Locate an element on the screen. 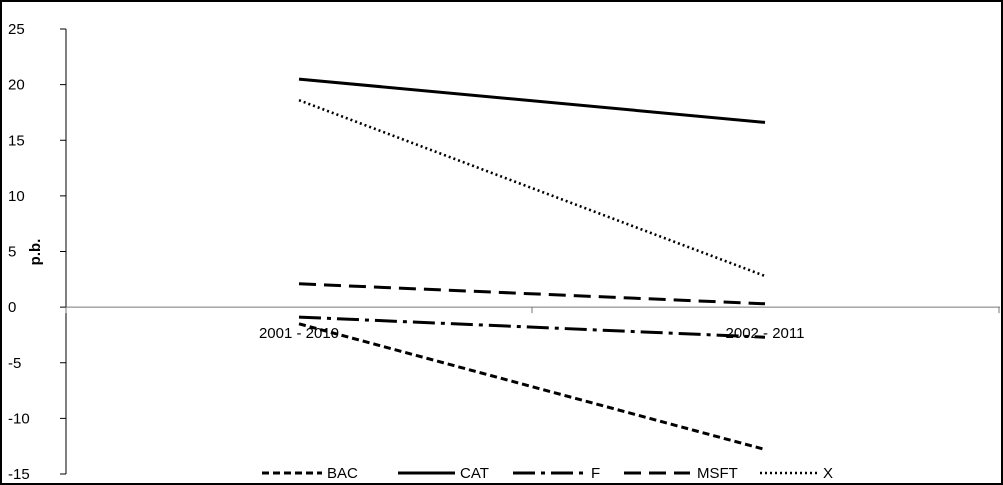 The height and width of the screenshot is (485, 1003). x-tick-label: 2002 - 2011 is located at coordinates (765, 333).